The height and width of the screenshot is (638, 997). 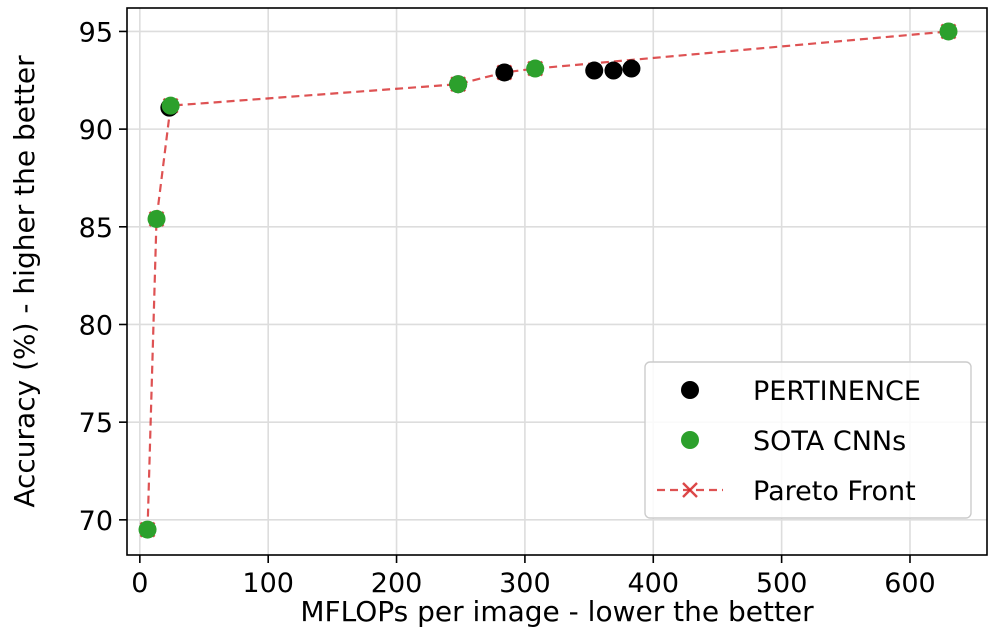 I want to click on x-tick-label: 200, so click(x=397, y=583).